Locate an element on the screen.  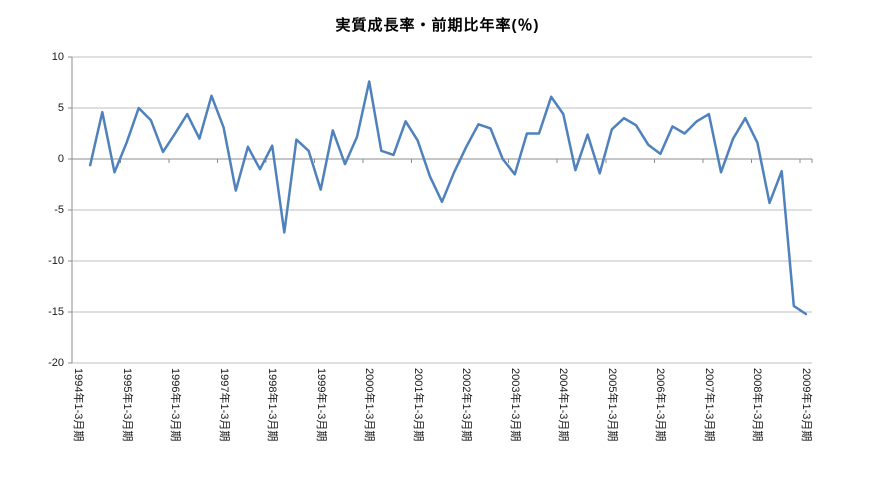
y-axis-tick-label: 5 is located at coordinates (60, 108).